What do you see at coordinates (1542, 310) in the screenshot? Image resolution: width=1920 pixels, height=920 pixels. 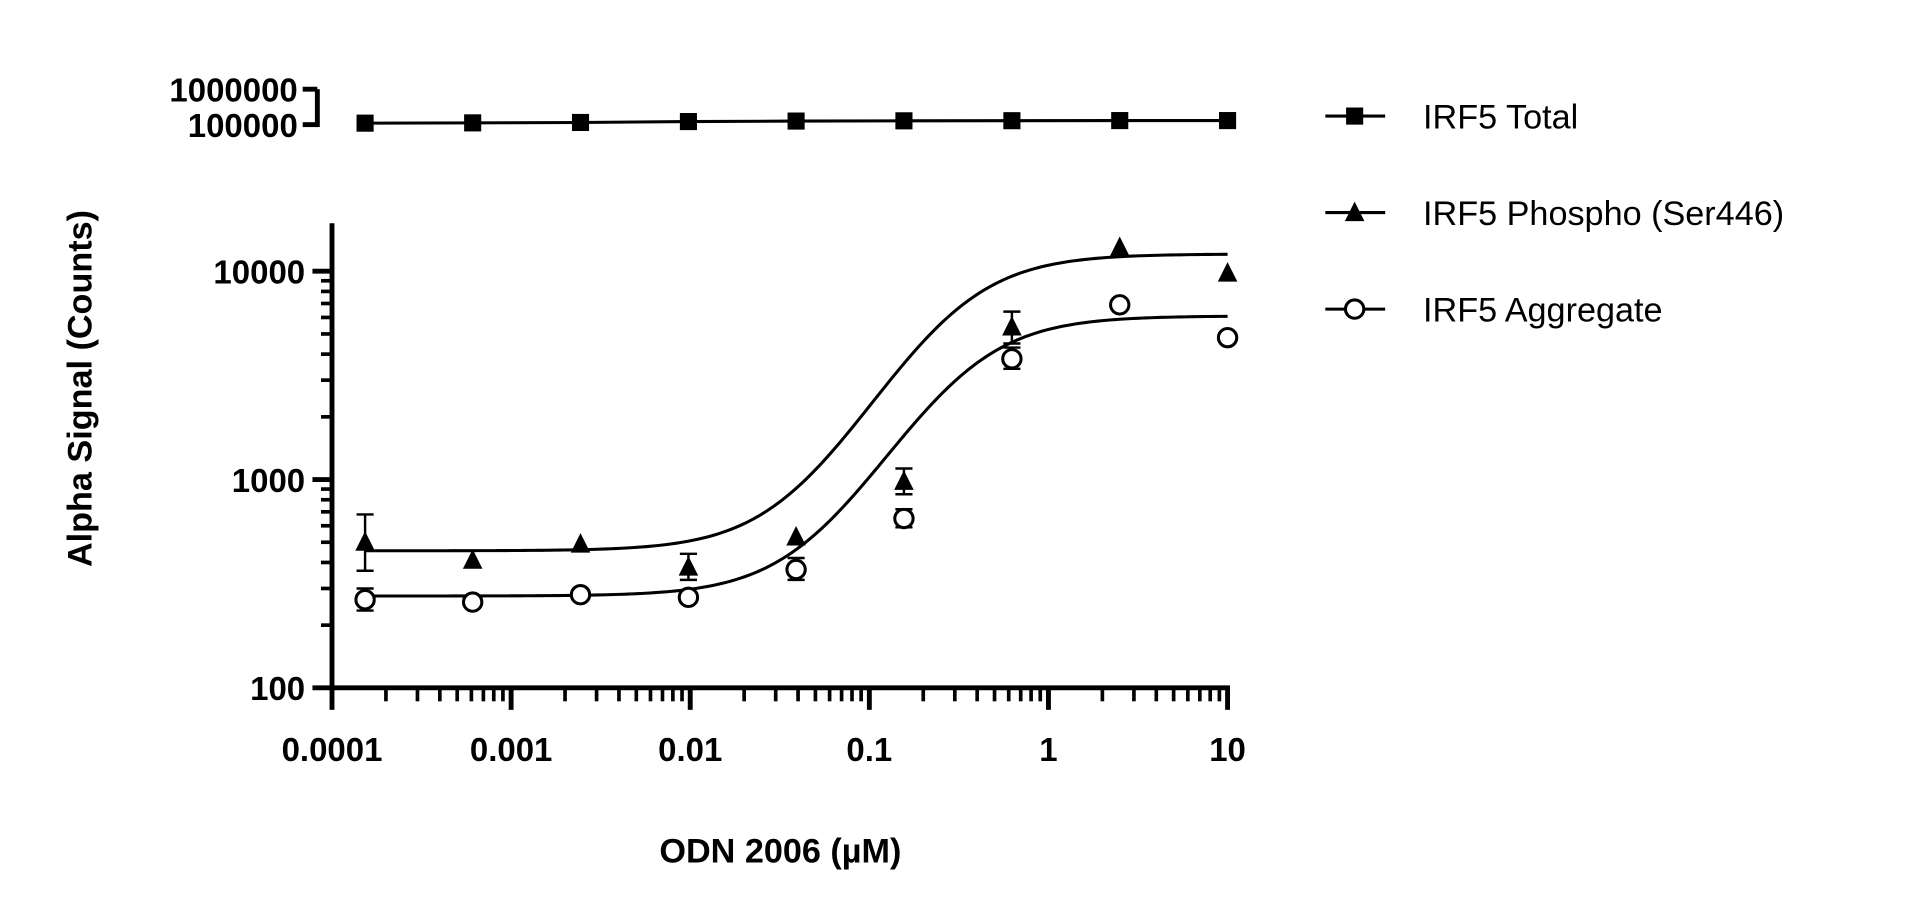 I see `legend-label: IRF5 Aggregate` at bounding box center [1542, 310].